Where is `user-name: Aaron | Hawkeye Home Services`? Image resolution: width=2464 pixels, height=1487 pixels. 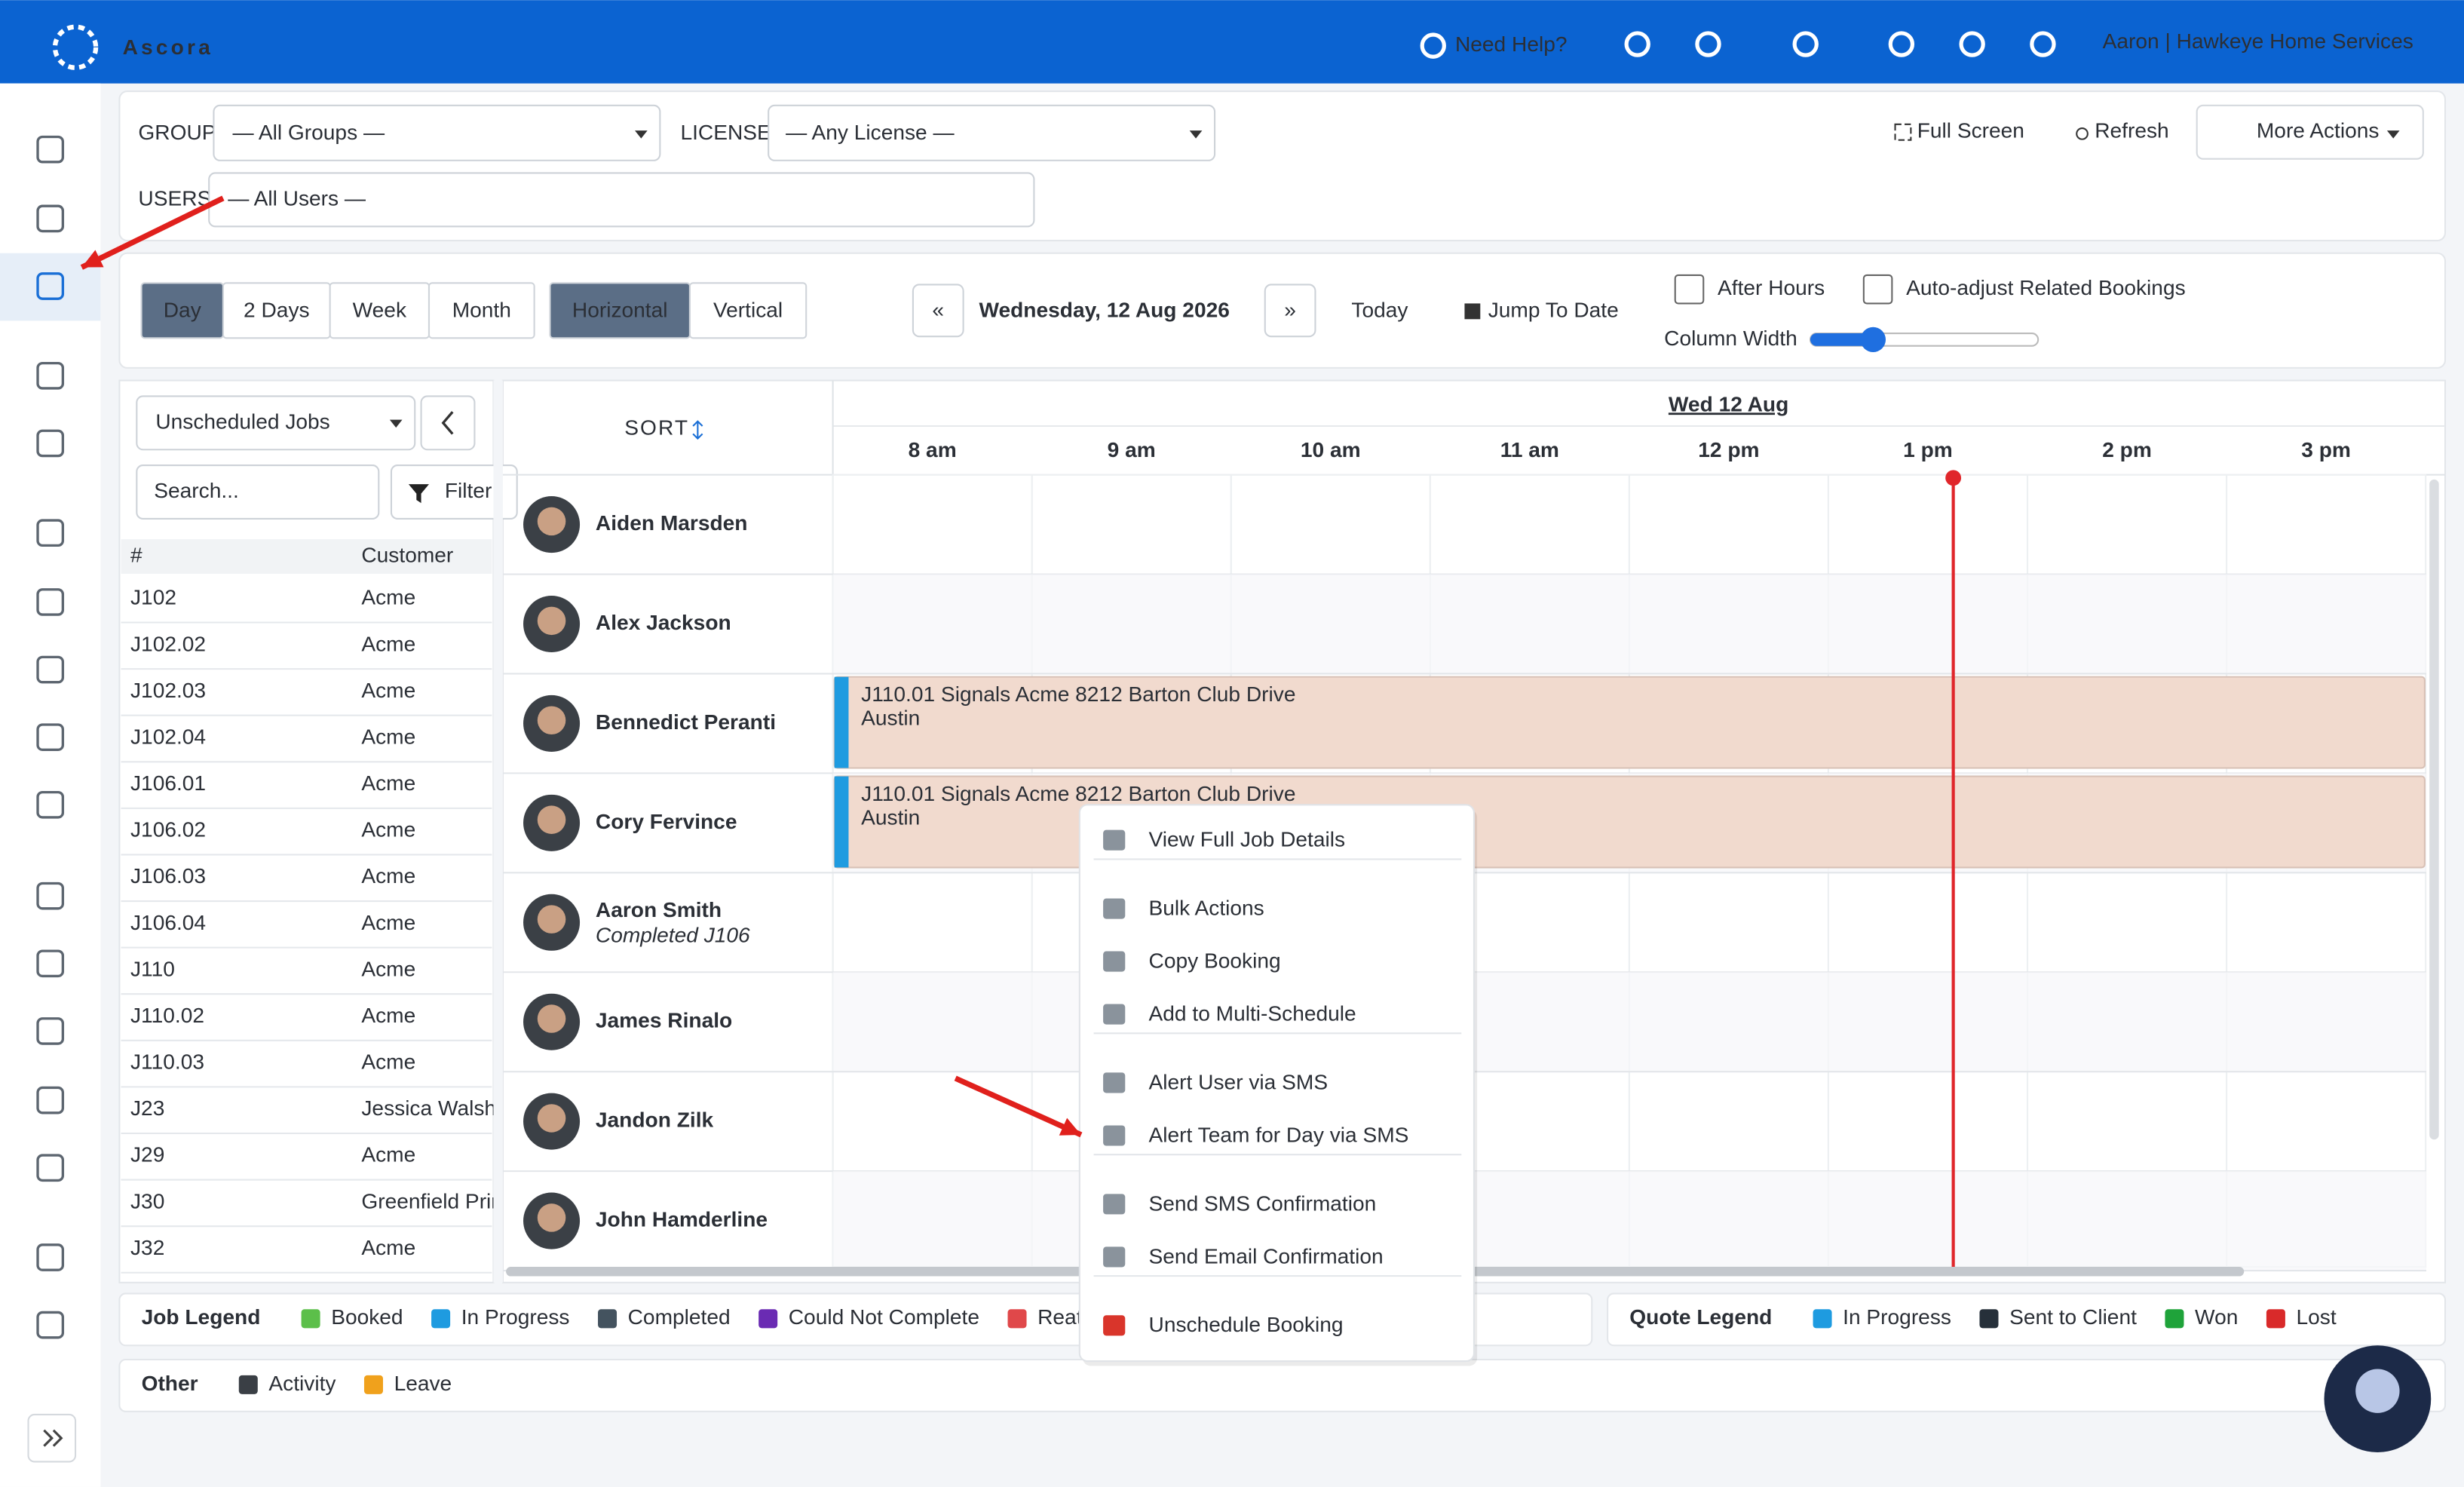 user-name: Aaron | Hawkeye Home Services is located at coordinates (2258, 41).